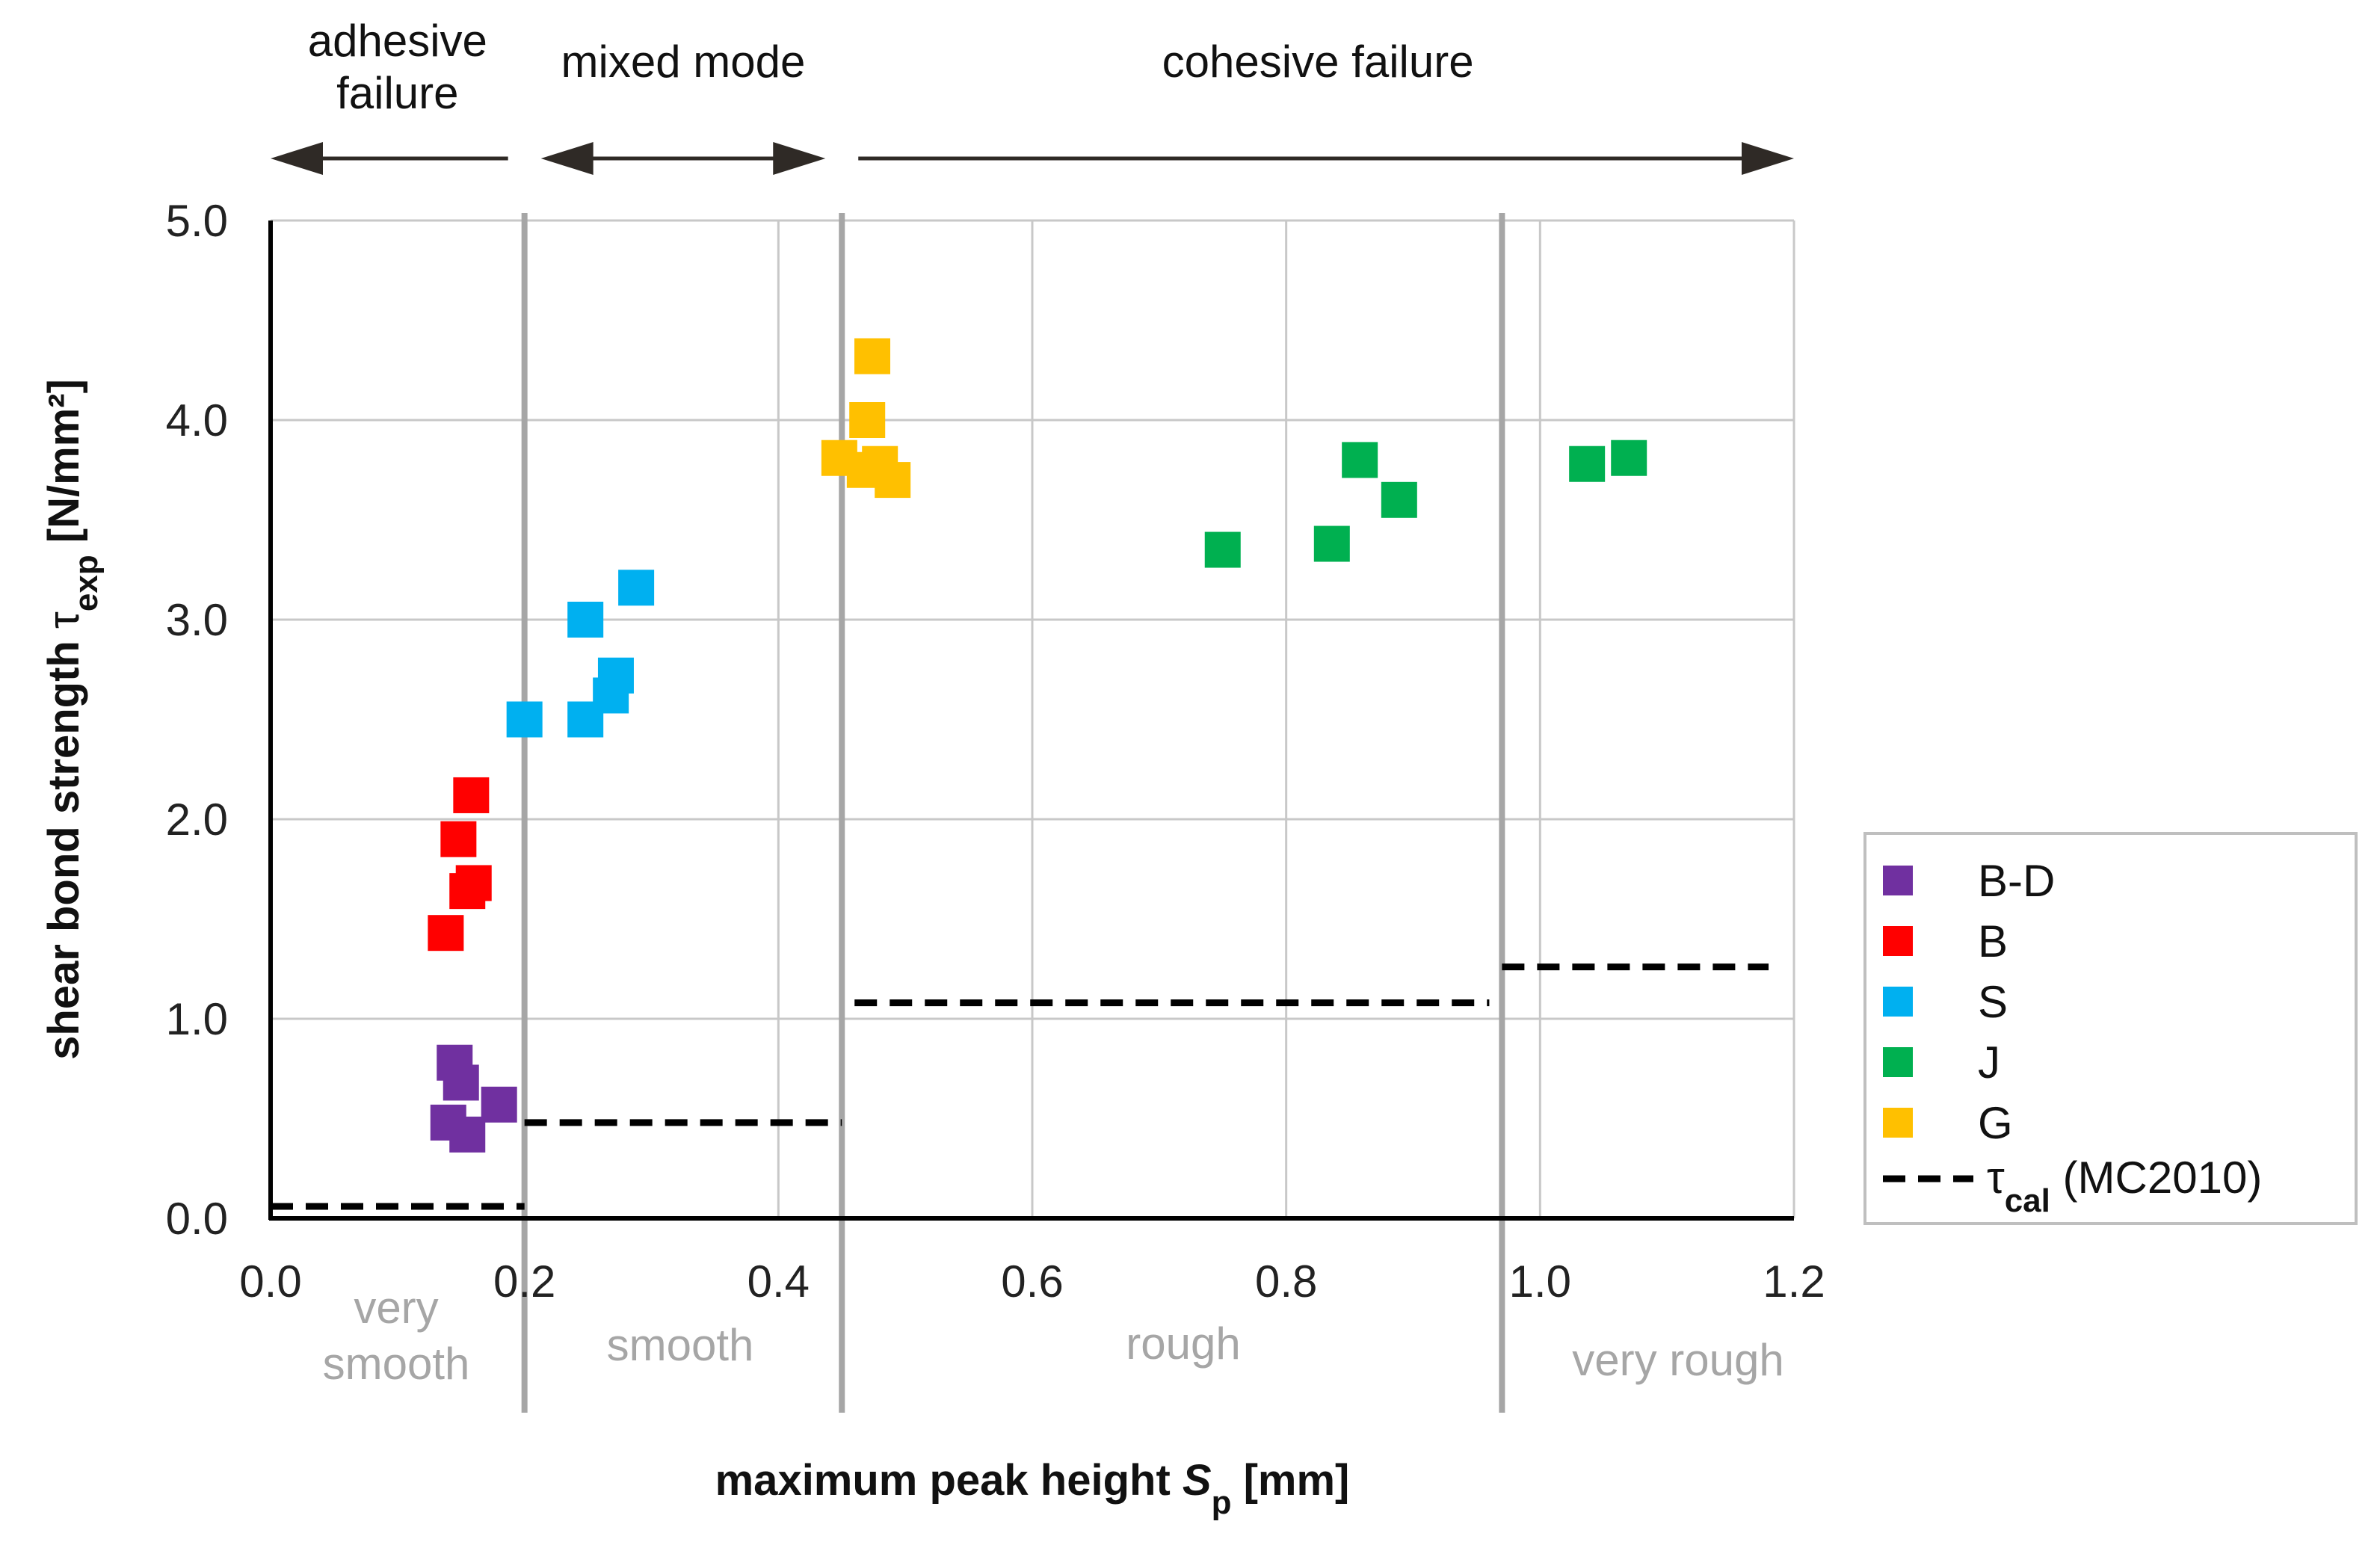 The image size is (2380, 1542). Describe the element at coordinates (1898, 880) in the screenshot. I see `legend-swatch-b-d` at that location.